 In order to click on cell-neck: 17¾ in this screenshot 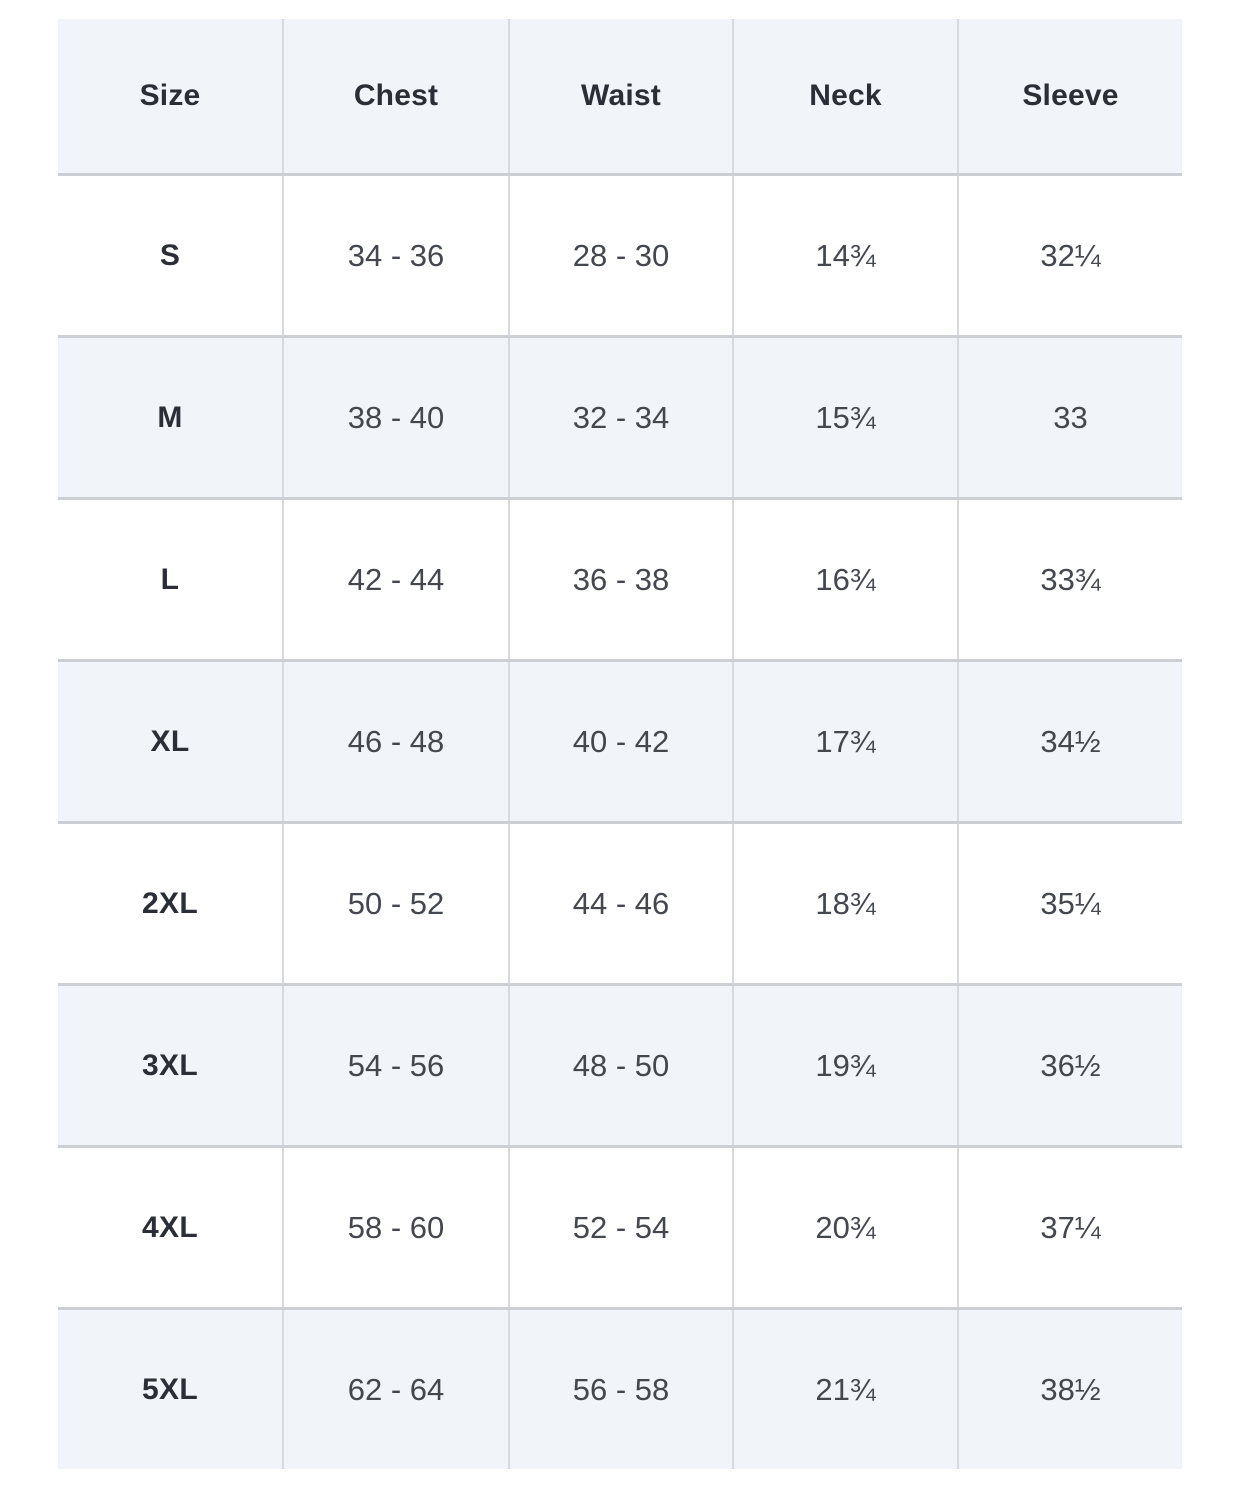, I will do `click(846, 742)`.